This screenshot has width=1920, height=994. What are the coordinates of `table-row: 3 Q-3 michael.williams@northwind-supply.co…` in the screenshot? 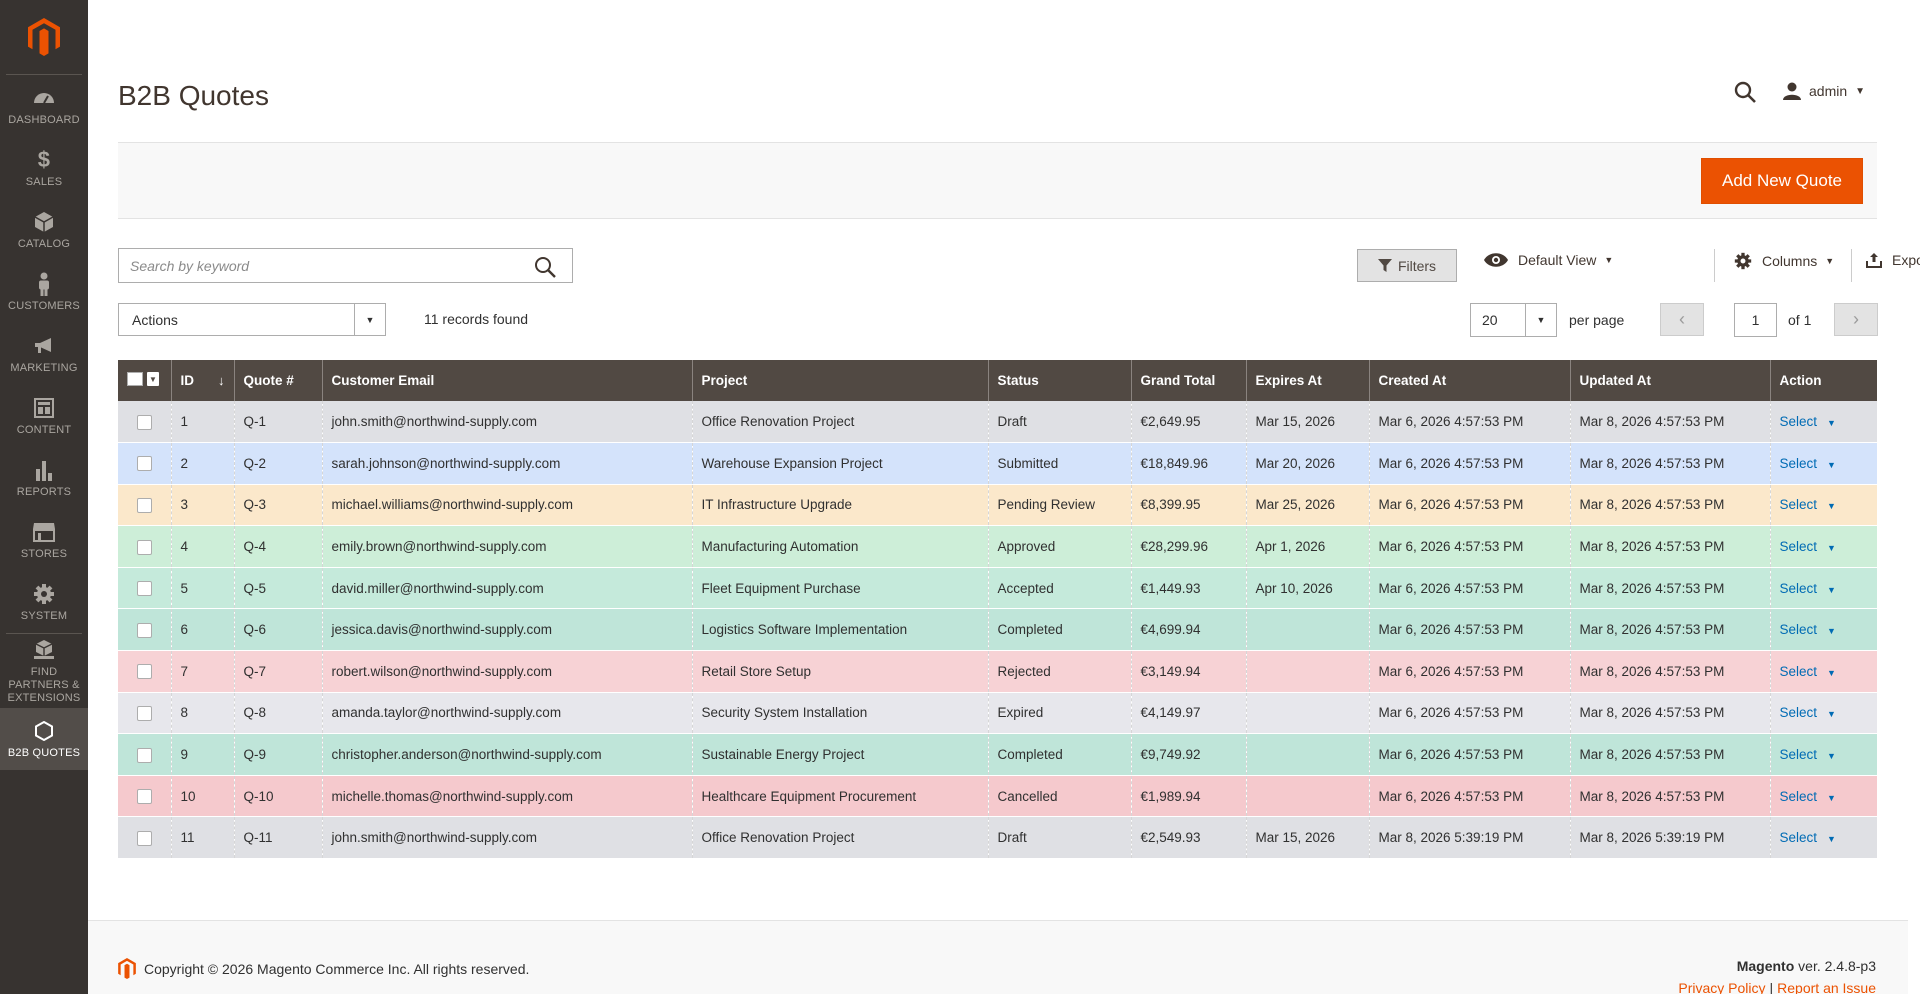 It's located at (997, 505).